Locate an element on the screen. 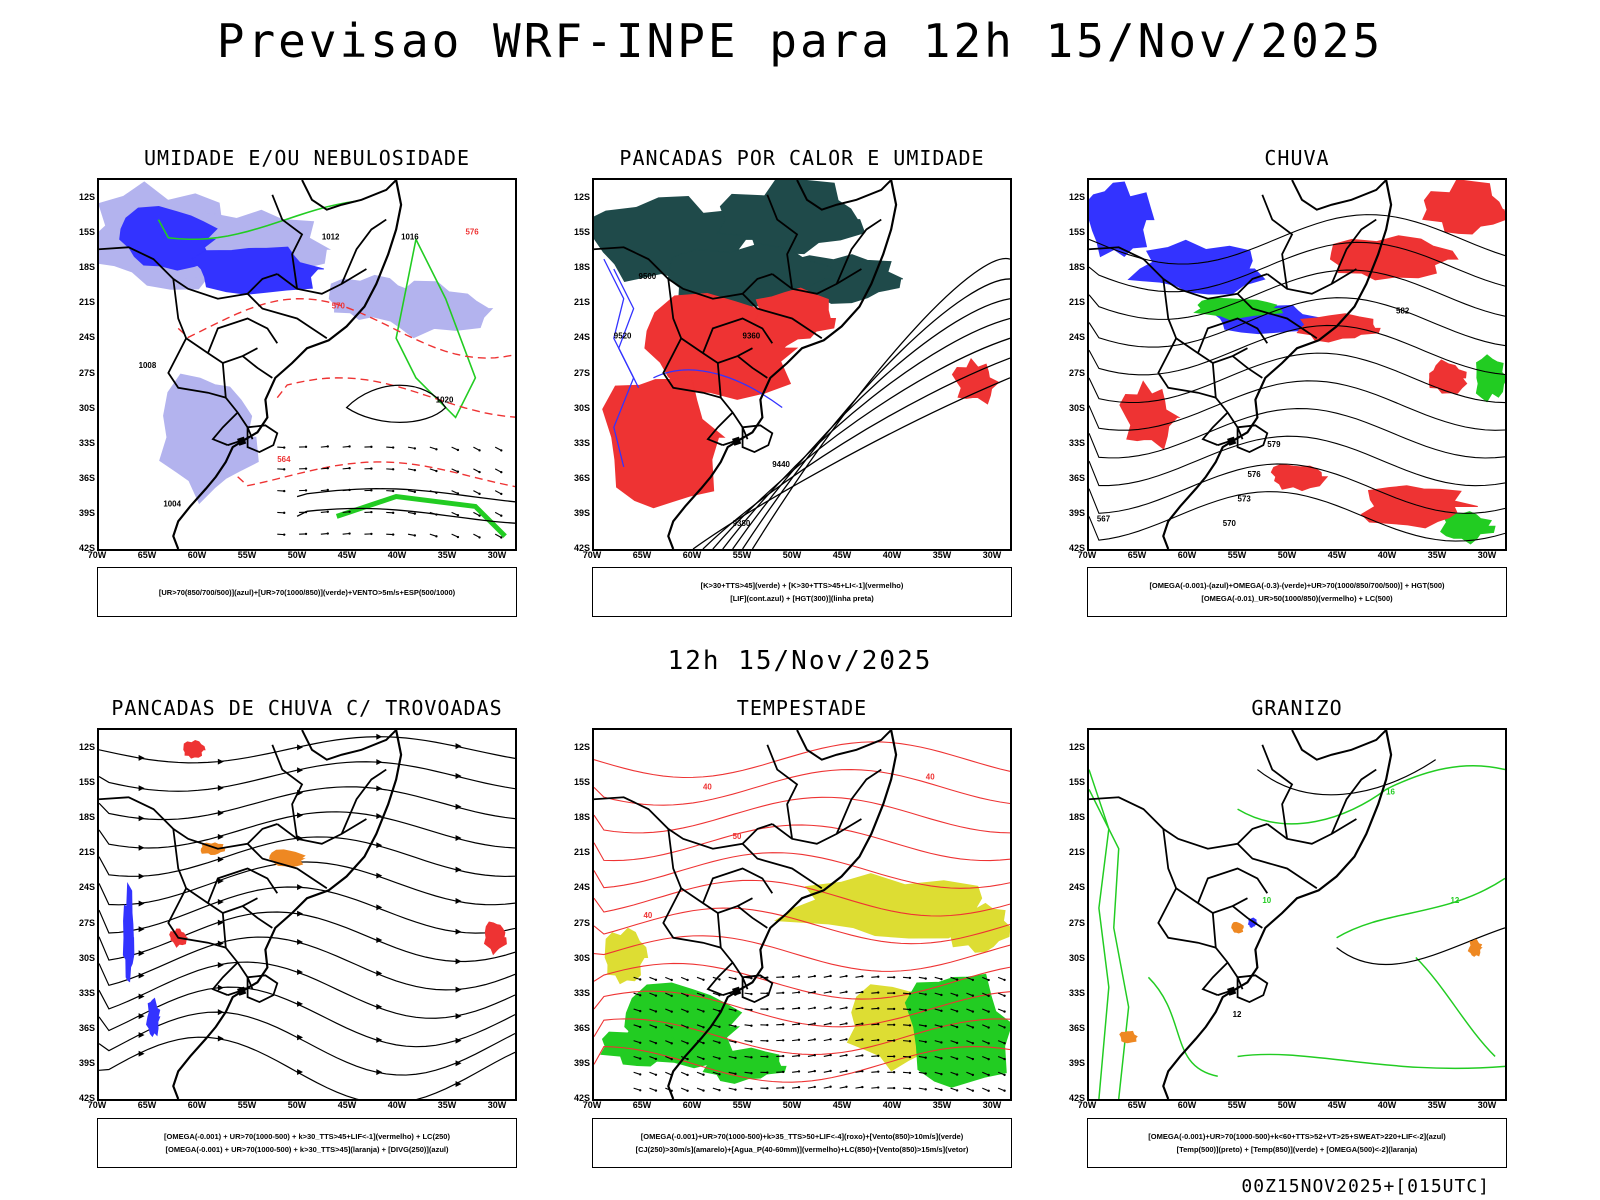 The width and height of the screenshot is (1600, 1200). panel-title: UMIDADE E/OU NEBULOSIDADE is located at coordinates (307, 158).